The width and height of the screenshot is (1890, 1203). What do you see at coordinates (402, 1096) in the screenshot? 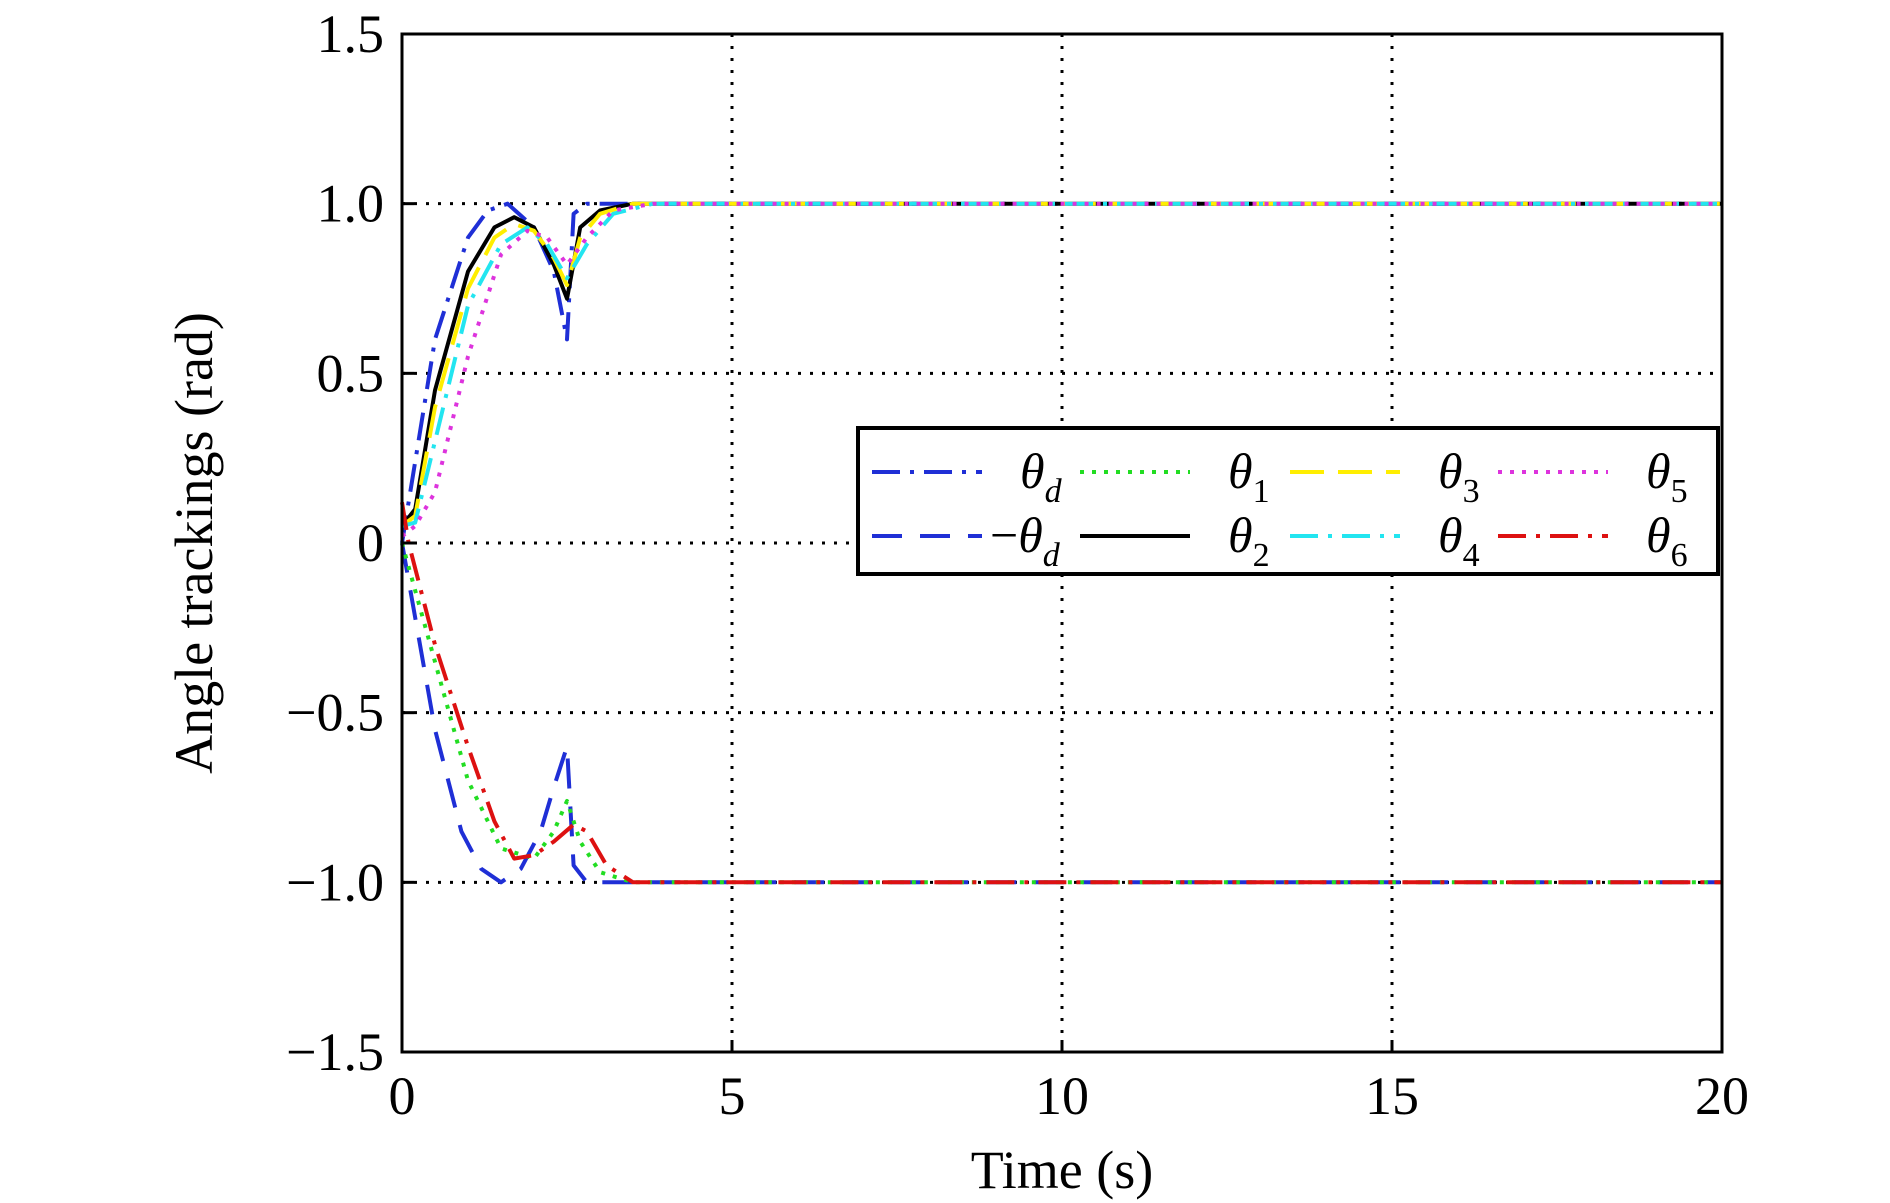
I see `x-tick-label: 0` at bounding box center [402, 1096].